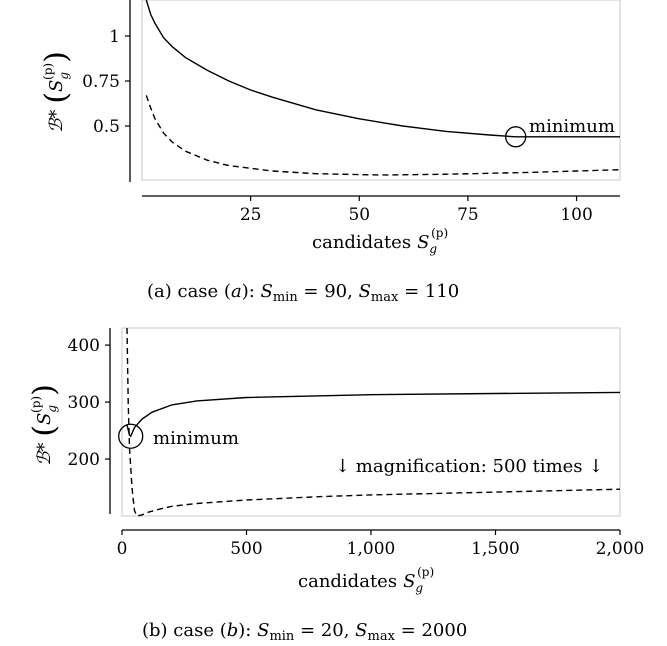  What do you see at coordinates (246, 549) in the screenshot?
I see `x-tick-label: 500` at bounding box center [246, 549].